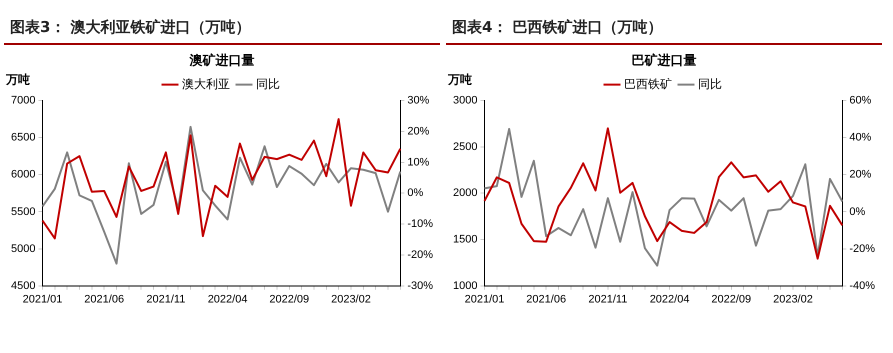 The height and width of the screenshot is (353, 893). Describe the element at coordinates (221, 60) in the screenshot. I see `chart-subtitle: 澳矿进口量` at that location.